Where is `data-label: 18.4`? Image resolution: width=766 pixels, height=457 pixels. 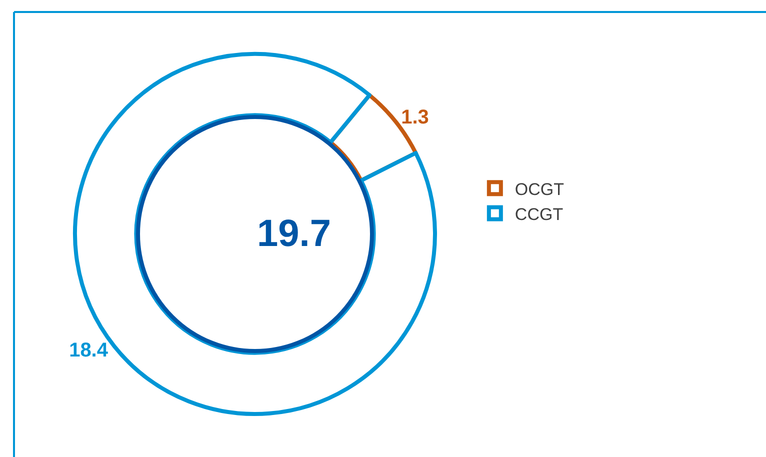
data-label: 18.4 is located at coordinates (89, 351).